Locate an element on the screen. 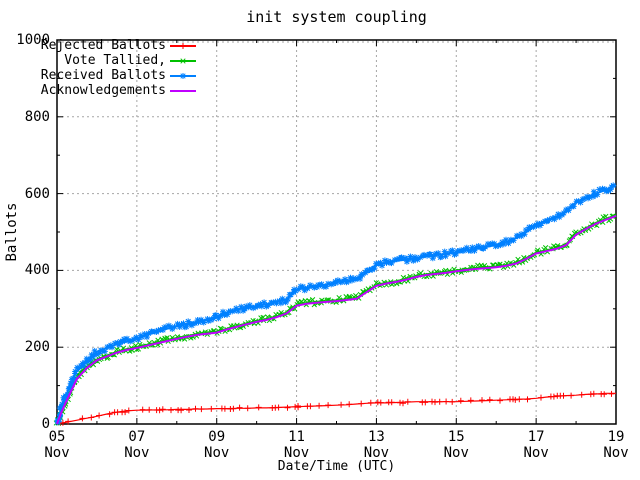 The image size is (640, 480). x-tick-label: 15 is located at coordinates (456, 437).